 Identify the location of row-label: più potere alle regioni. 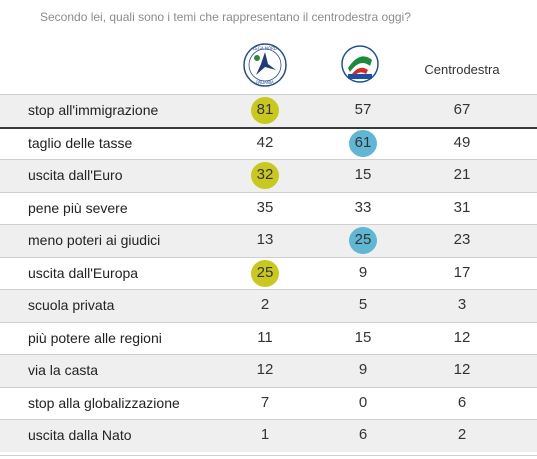
(95, 337).